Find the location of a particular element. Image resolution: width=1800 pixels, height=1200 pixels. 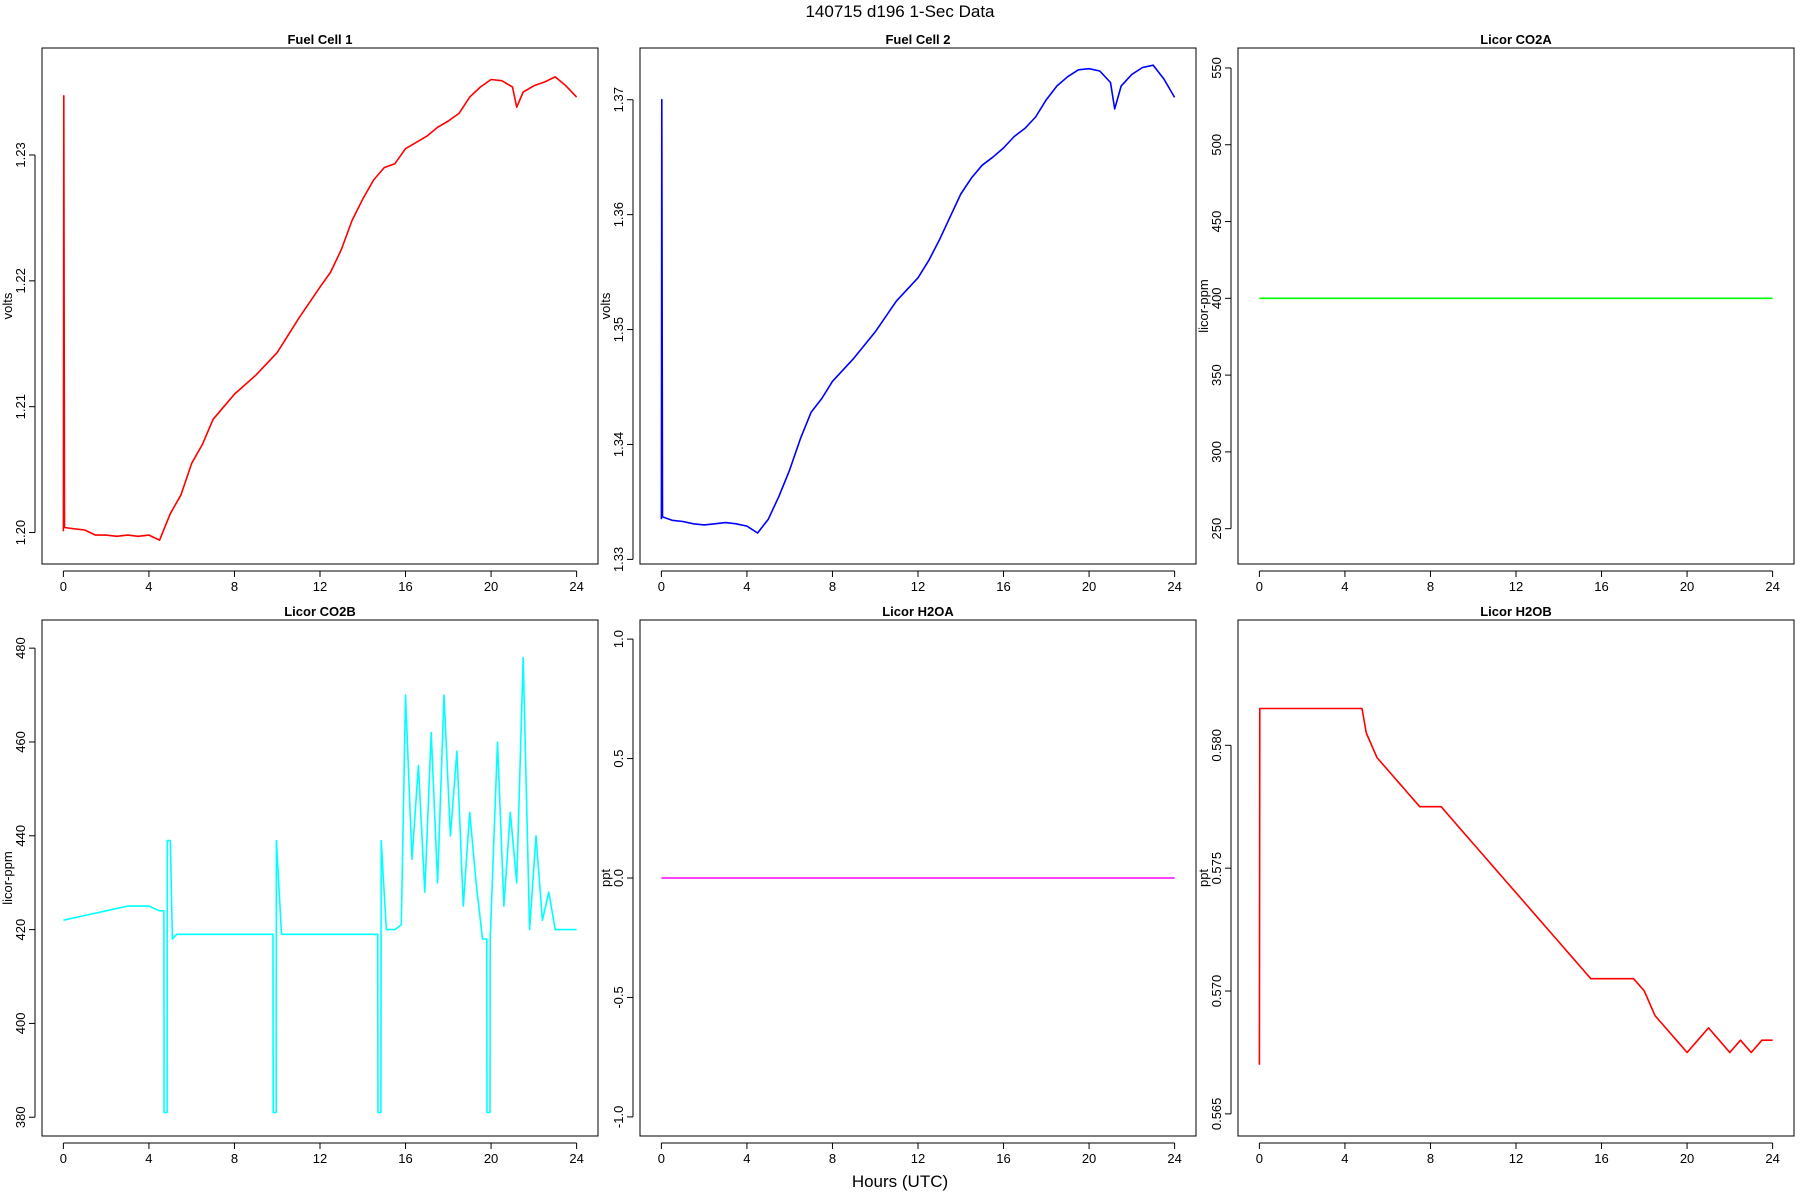

y-tick-label: 1.35 is located at coordinates (618, 329).